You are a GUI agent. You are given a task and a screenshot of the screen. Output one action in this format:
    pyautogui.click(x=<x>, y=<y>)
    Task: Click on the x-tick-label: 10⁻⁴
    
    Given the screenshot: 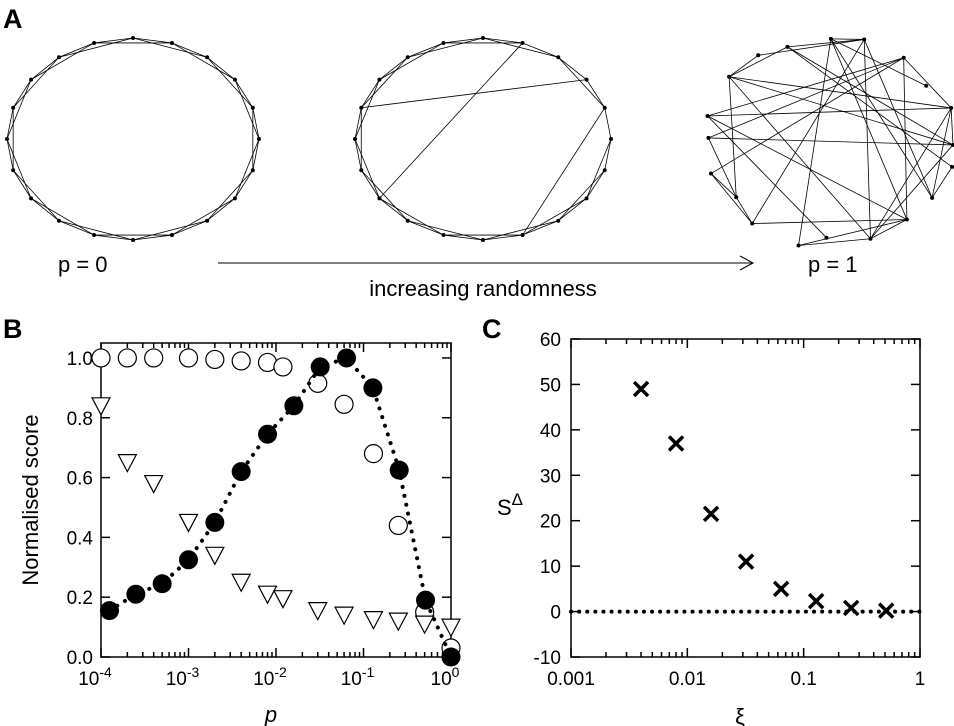 What is the action you would take?
    pyautogui.click(x=95, y=677)
    